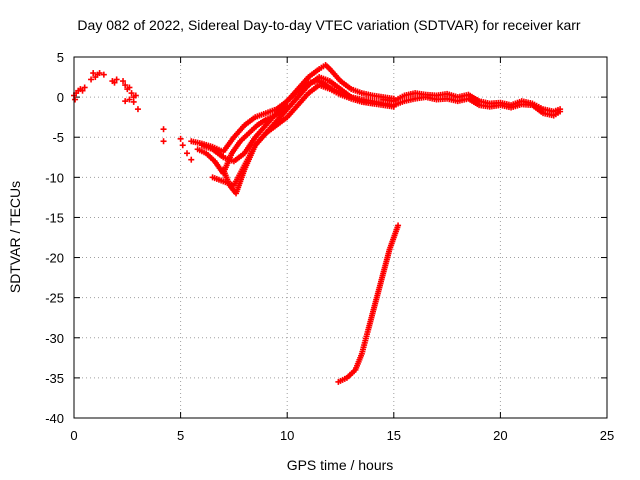  What do you see at coordinates (54, 418) in the screenshot?
I see `y-tick-label: -40` at bounding box center [54, 418].